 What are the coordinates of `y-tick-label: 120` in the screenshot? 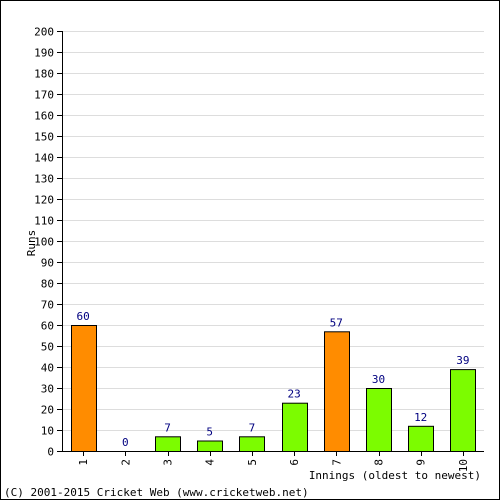 It's located at (44, 200).